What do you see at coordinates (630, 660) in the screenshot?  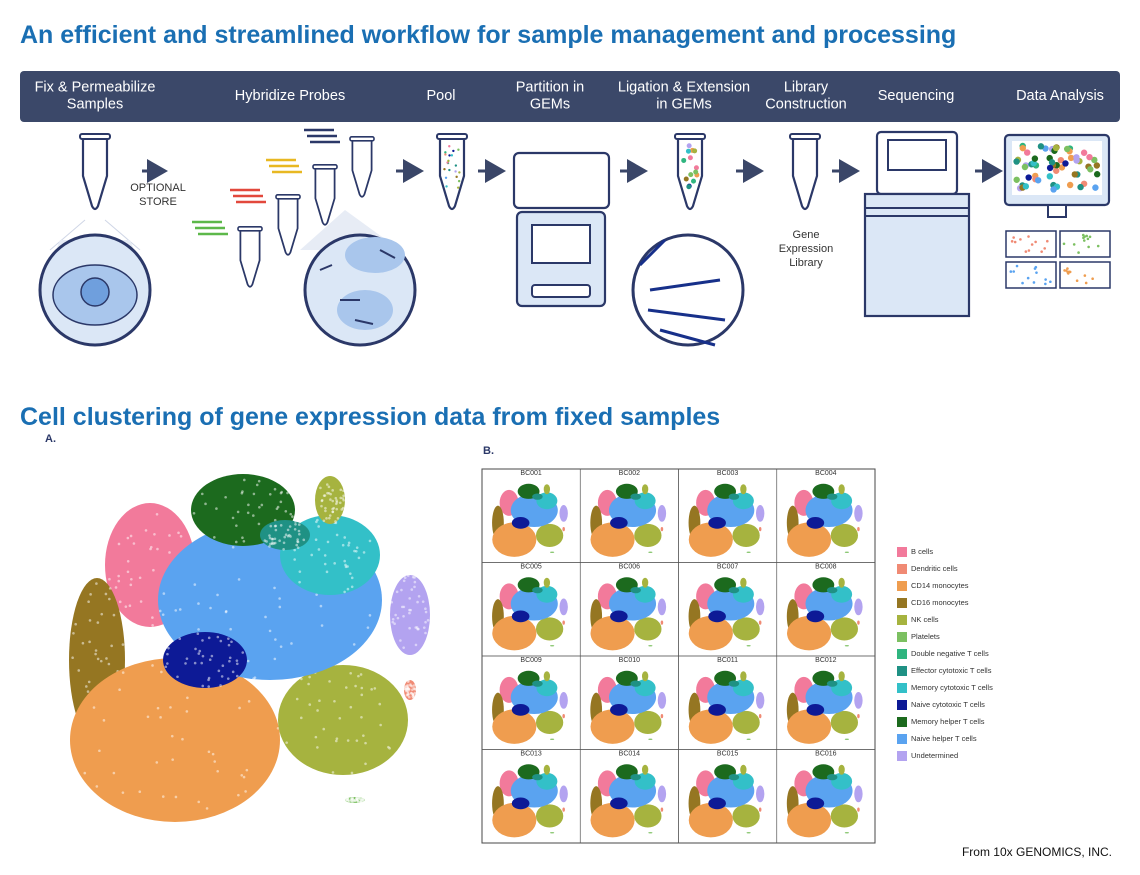 I see `sample-label: BC010` at bounding box center [630, 660].